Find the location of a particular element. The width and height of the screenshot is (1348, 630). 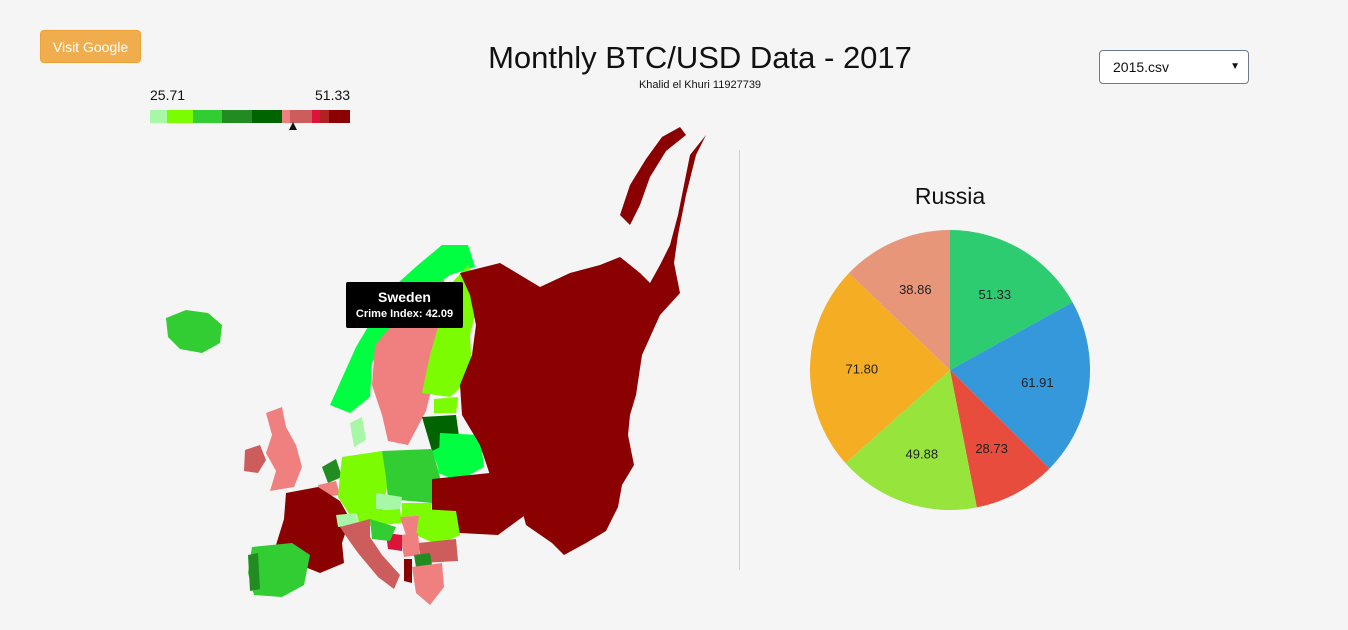

country-albania is located at coordinates (408, 571).